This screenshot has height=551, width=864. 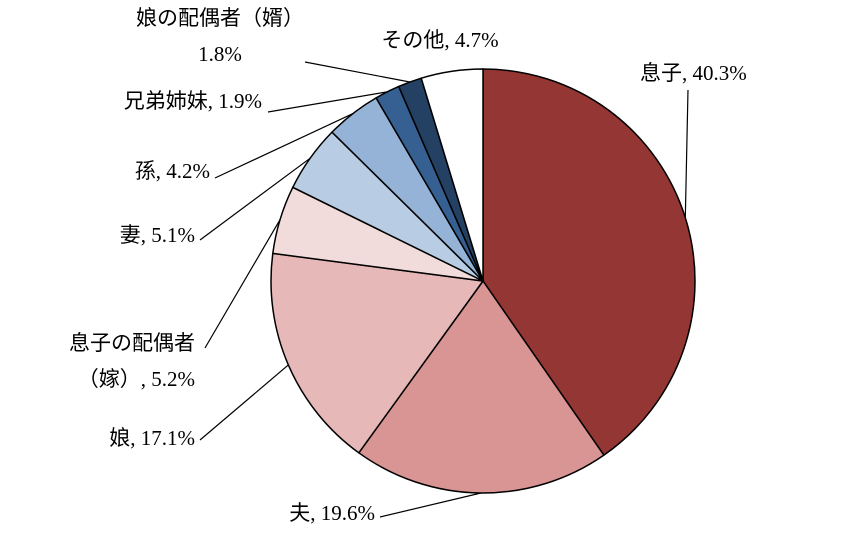 I want to click on data-label-line: 兄弟姉妹, 1.9%, so click(x=193, y=101).